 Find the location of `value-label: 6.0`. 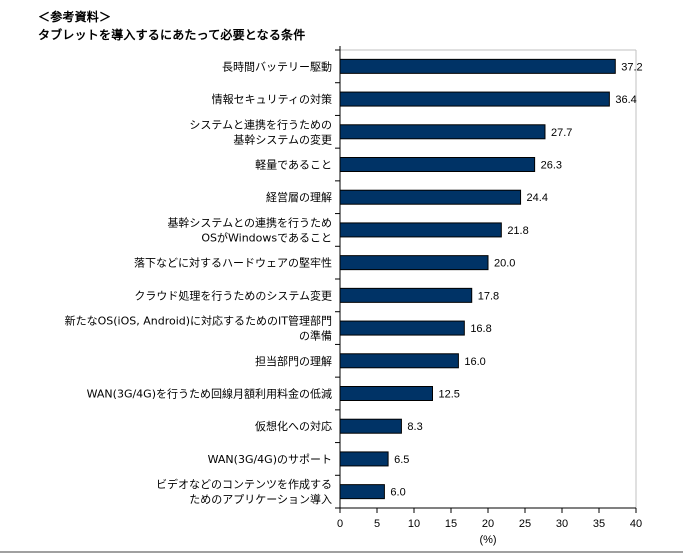

value-label: 6.0 is located at coordinates (397, 493).